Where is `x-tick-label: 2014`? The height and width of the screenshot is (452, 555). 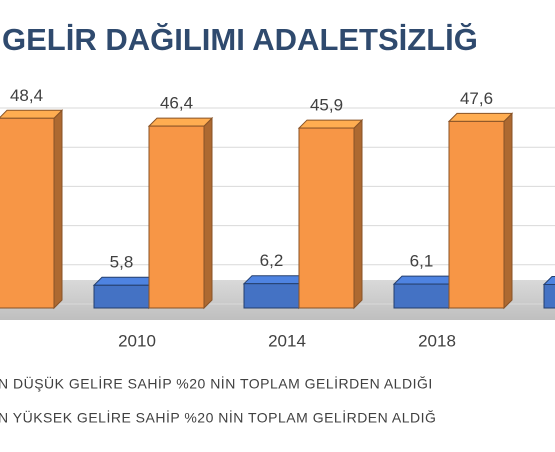
x-tick-label: 2014 is located at coordinates (287, 340).